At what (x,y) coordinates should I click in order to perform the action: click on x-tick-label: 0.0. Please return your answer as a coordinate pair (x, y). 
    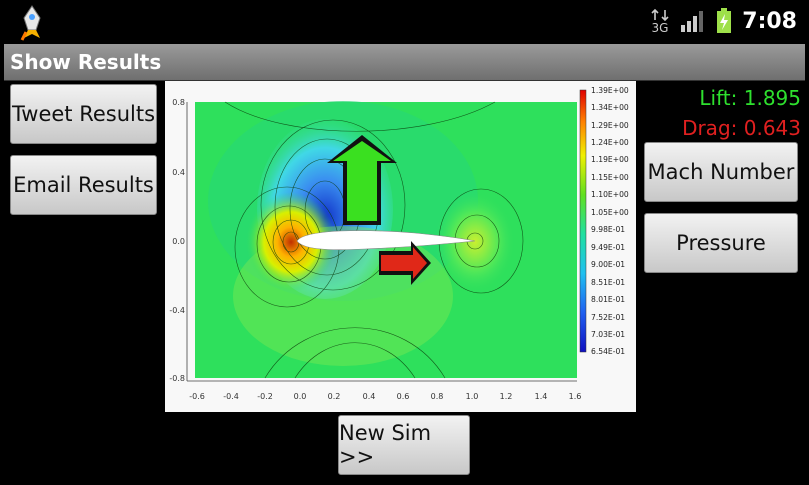
    Looking at the image, I should click on (300, 396).